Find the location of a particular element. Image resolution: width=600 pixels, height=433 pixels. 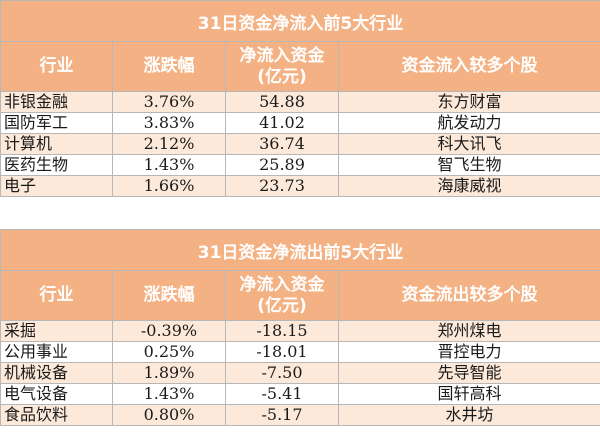

inflow-table-title: 31日资金净流入前5大行业 is located at coordinates (300, 21).